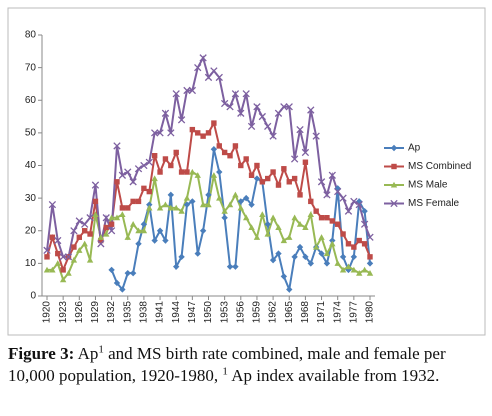 The image size is (492, 416). I want to click on x-tick-label: 1971, so click(321, 312).